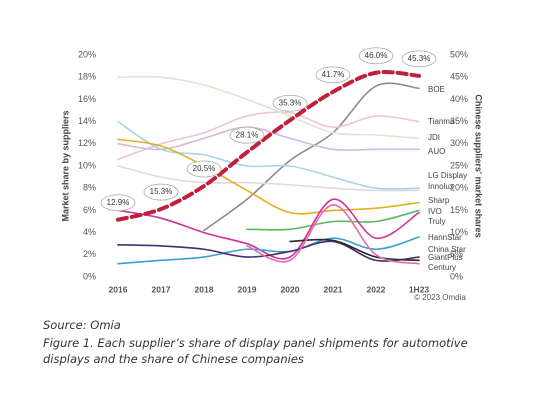 This screenshot has width=550, height=412. I want to click on y-tick-label: 6%, so click(89, 210).